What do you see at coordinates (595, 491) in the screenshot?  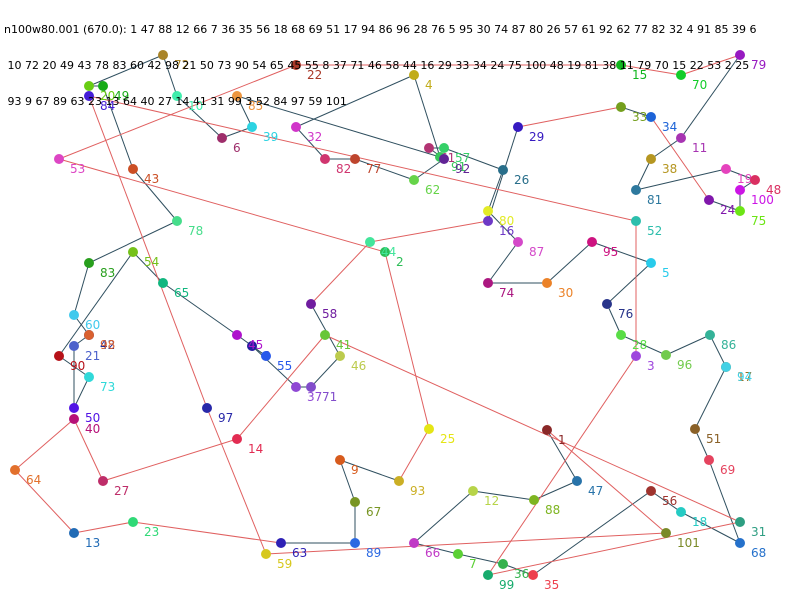 I see `node-label: 47` at bounding box center [595, 491].